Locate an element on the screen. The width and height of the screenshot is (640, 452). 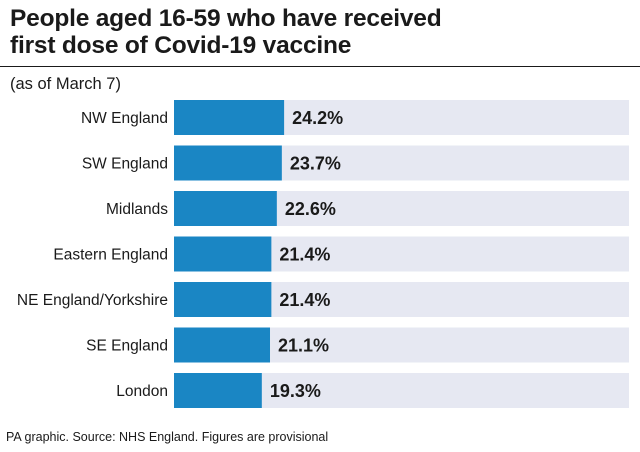
value-label: 22.6% is located at coordinates (310, 209).